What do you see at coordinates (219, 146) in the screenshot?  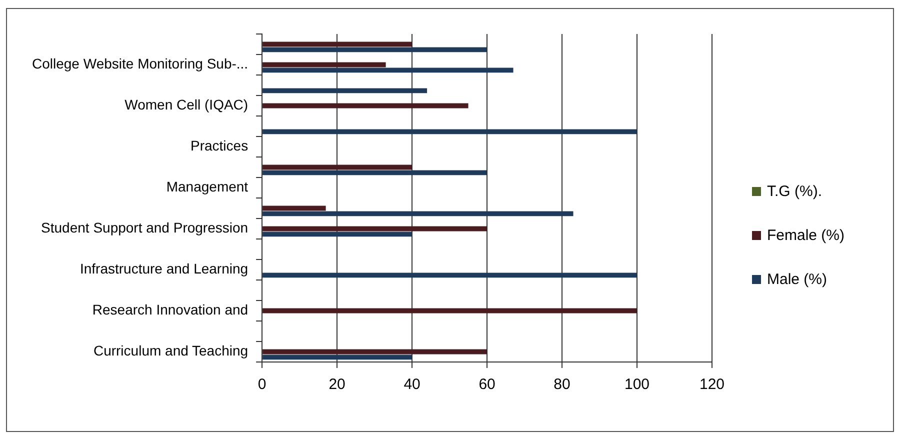 I see `y-tick-label: Practices` at bounding box center [219, 146].